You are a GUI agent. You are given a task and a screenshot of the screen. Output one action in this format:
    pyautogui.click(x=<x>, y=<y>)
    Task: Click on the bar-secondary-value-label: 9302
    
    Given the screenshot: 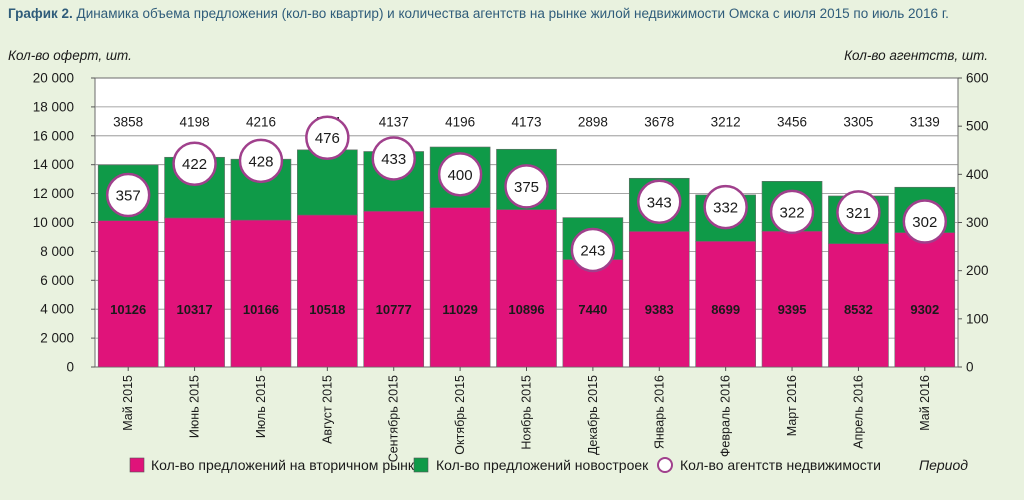 What is the action you would take?
    pyautogui.click(x=924, y=309)
    